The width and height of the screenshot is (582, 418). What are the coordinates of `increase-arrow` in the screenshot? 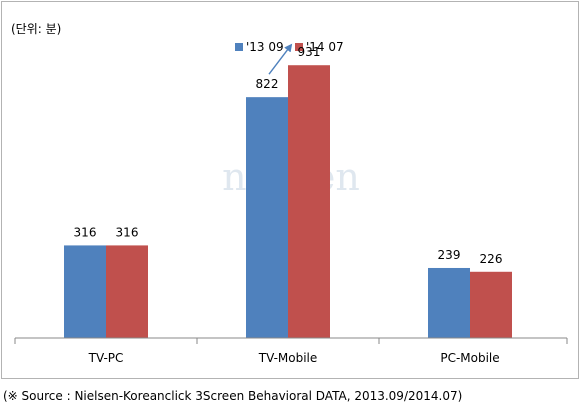 It's located at (280, 59).